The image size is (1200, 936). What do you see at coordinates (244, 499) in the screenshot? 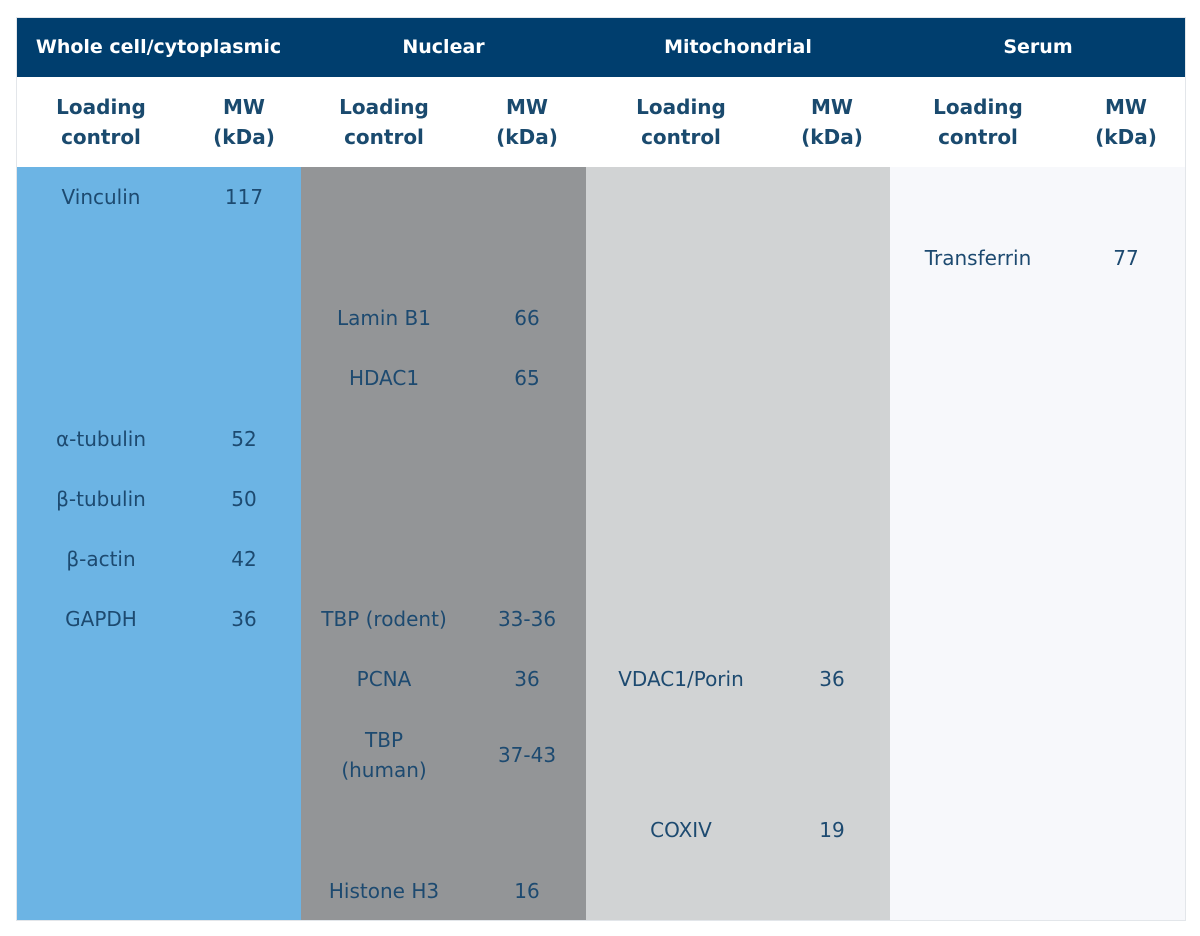
I see `whole-cell-row-mw: 50` at bounding box center [244, 499].